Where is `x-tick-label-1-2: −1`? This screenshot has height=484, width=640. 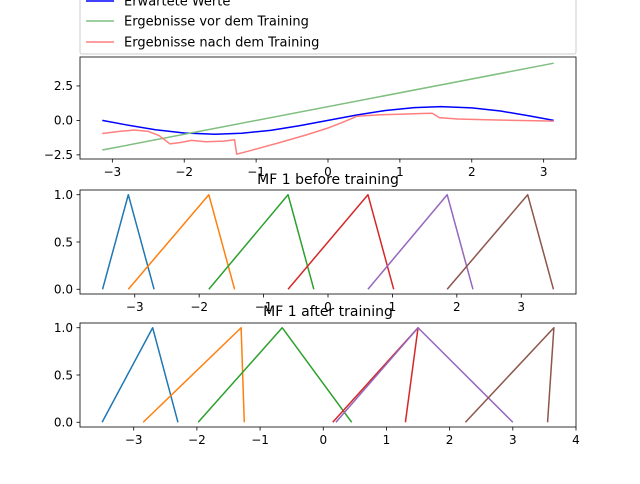
x-tick-label-1-2: −1 is located at coordinates (264, 307).